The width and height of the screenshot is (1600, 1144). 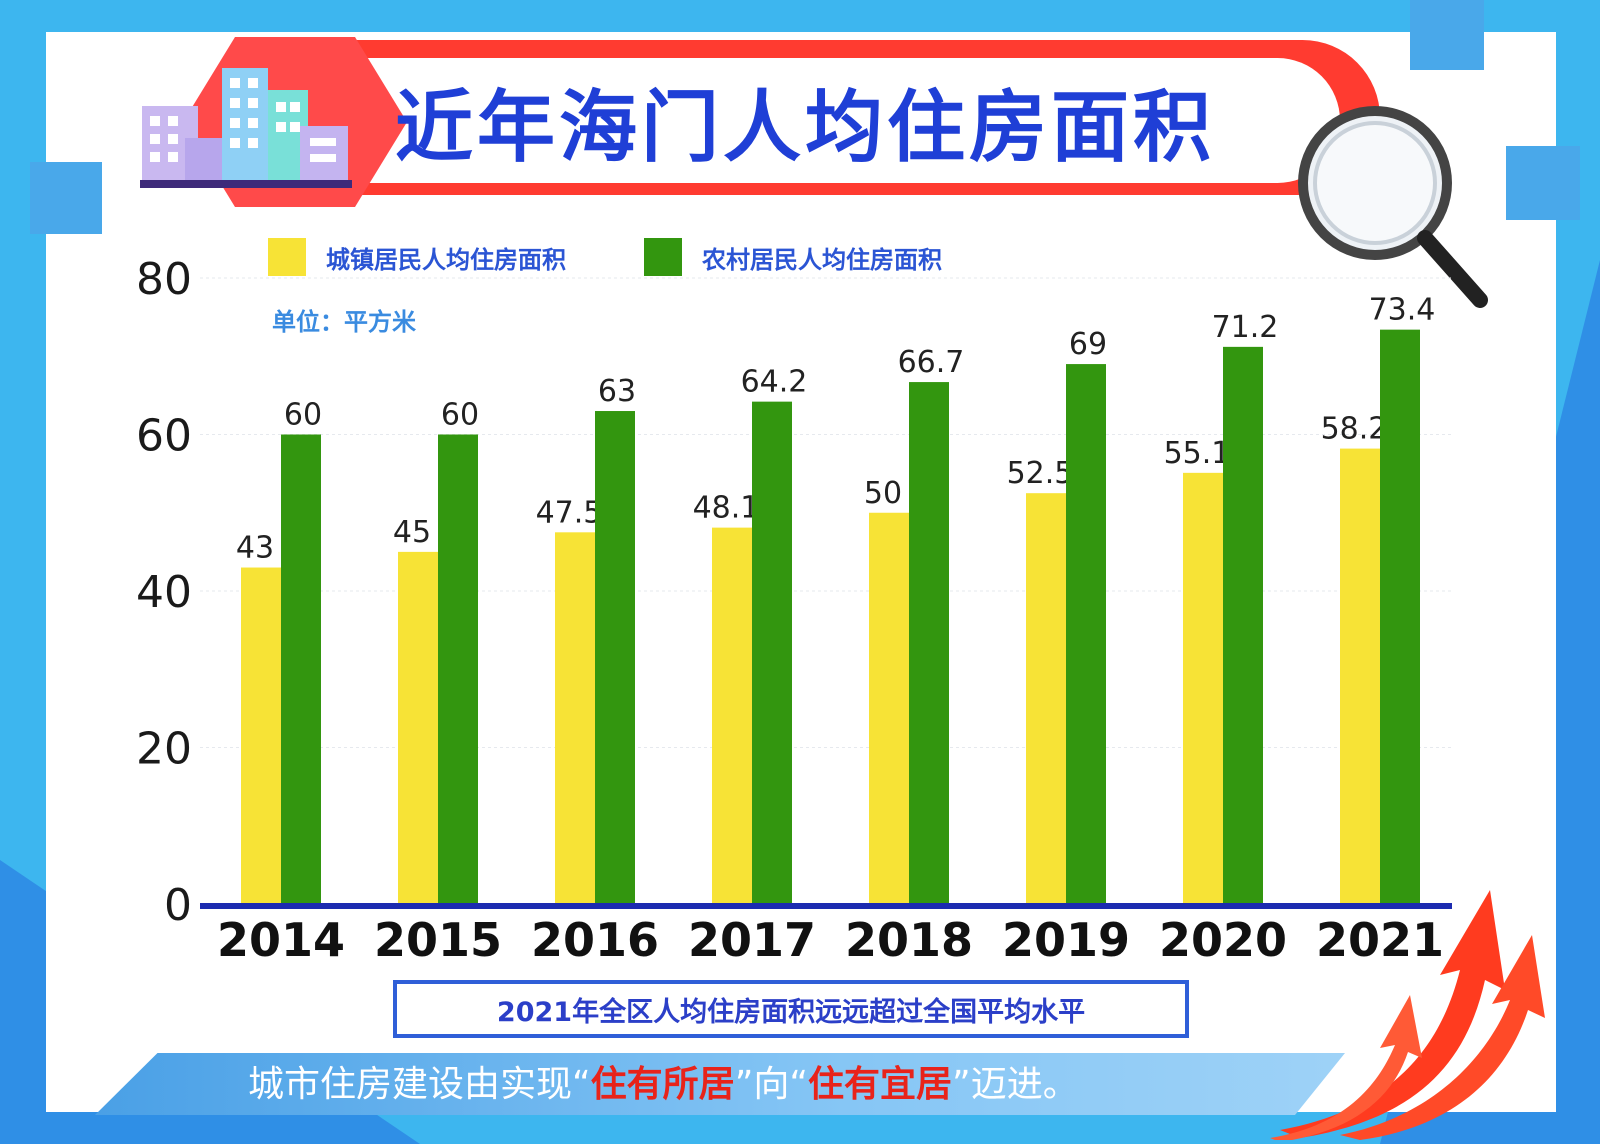 I want to click on x-tick-label: 2015, so click(x=438, y=940).